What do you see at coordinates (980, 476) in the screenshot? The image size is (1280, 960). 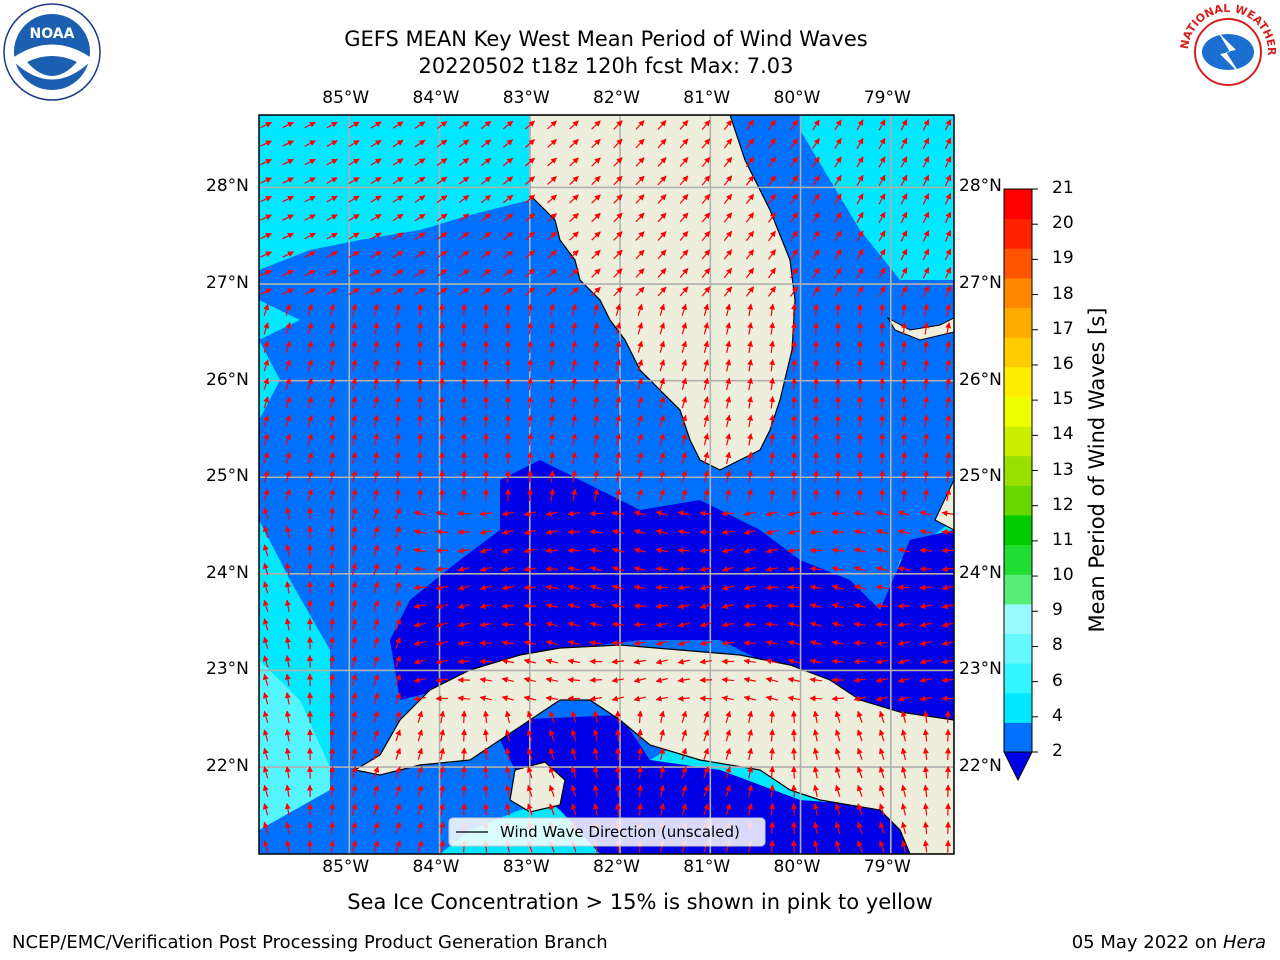 I see `lat-tick-label: 25°N` at bounding box center [980, 476].